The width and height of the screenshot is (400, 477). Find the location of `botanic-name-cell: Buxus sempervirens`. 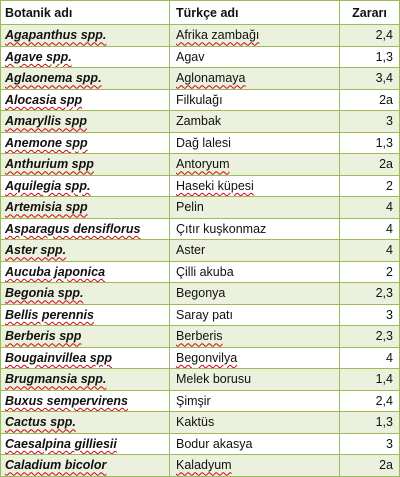

botanic-name-cell: Buxus sempervirens is located at coordinates (85, 400).